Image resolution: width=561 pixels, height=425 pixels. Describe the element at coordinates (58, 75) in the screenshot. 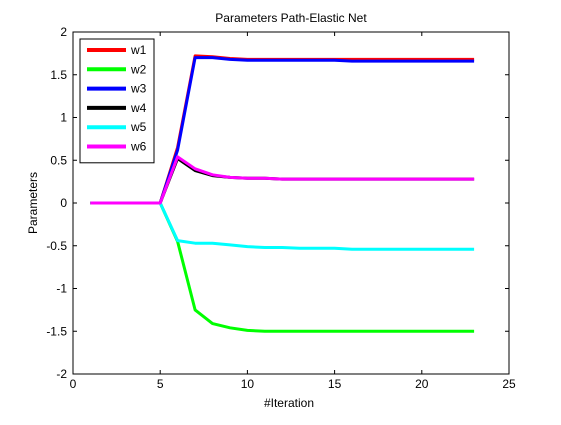

I see `y-tick-label: 1.5` at that location.